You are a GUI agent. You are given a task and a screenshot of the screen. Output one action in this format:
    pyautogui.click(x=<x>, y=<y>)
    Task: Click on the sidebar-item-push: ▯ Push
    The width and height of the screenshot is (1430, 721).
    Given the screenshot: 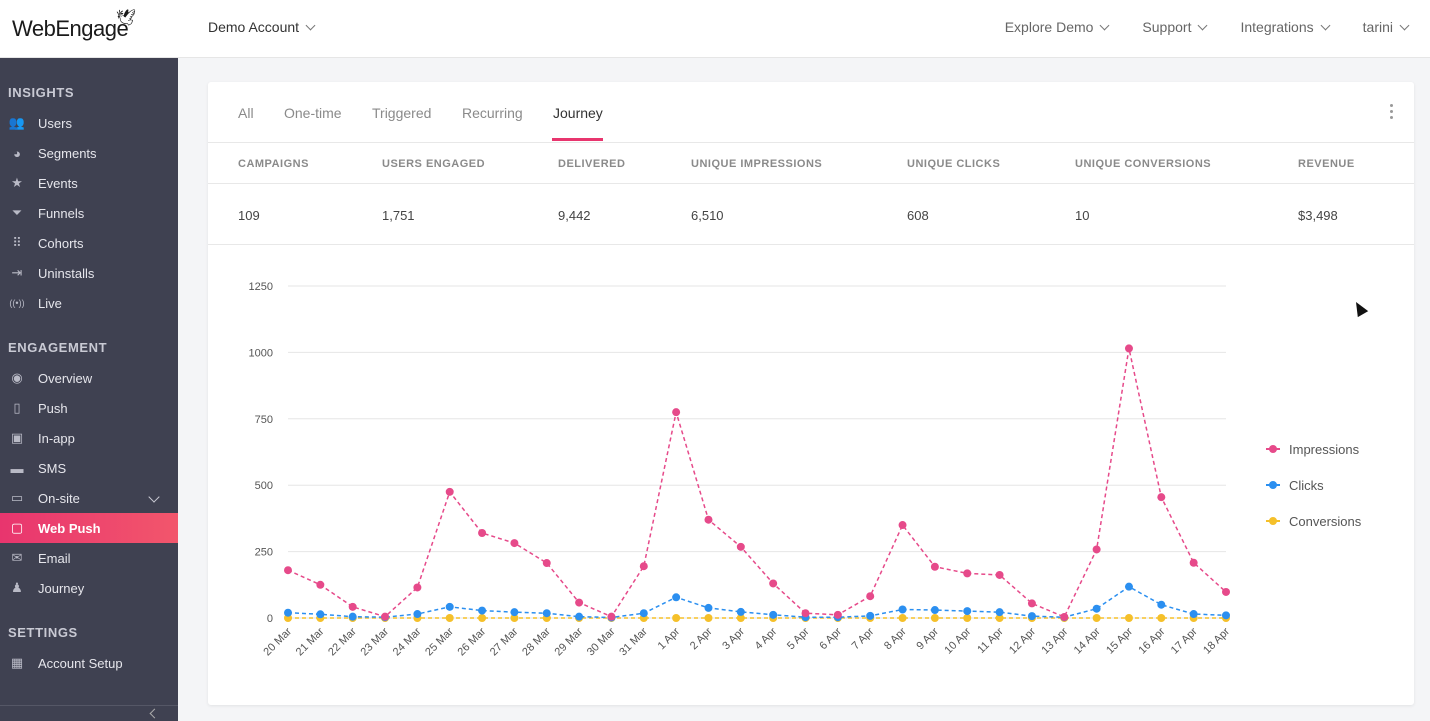 What is the action you would take?
    pyautogui.click(x=89, y=408)
    